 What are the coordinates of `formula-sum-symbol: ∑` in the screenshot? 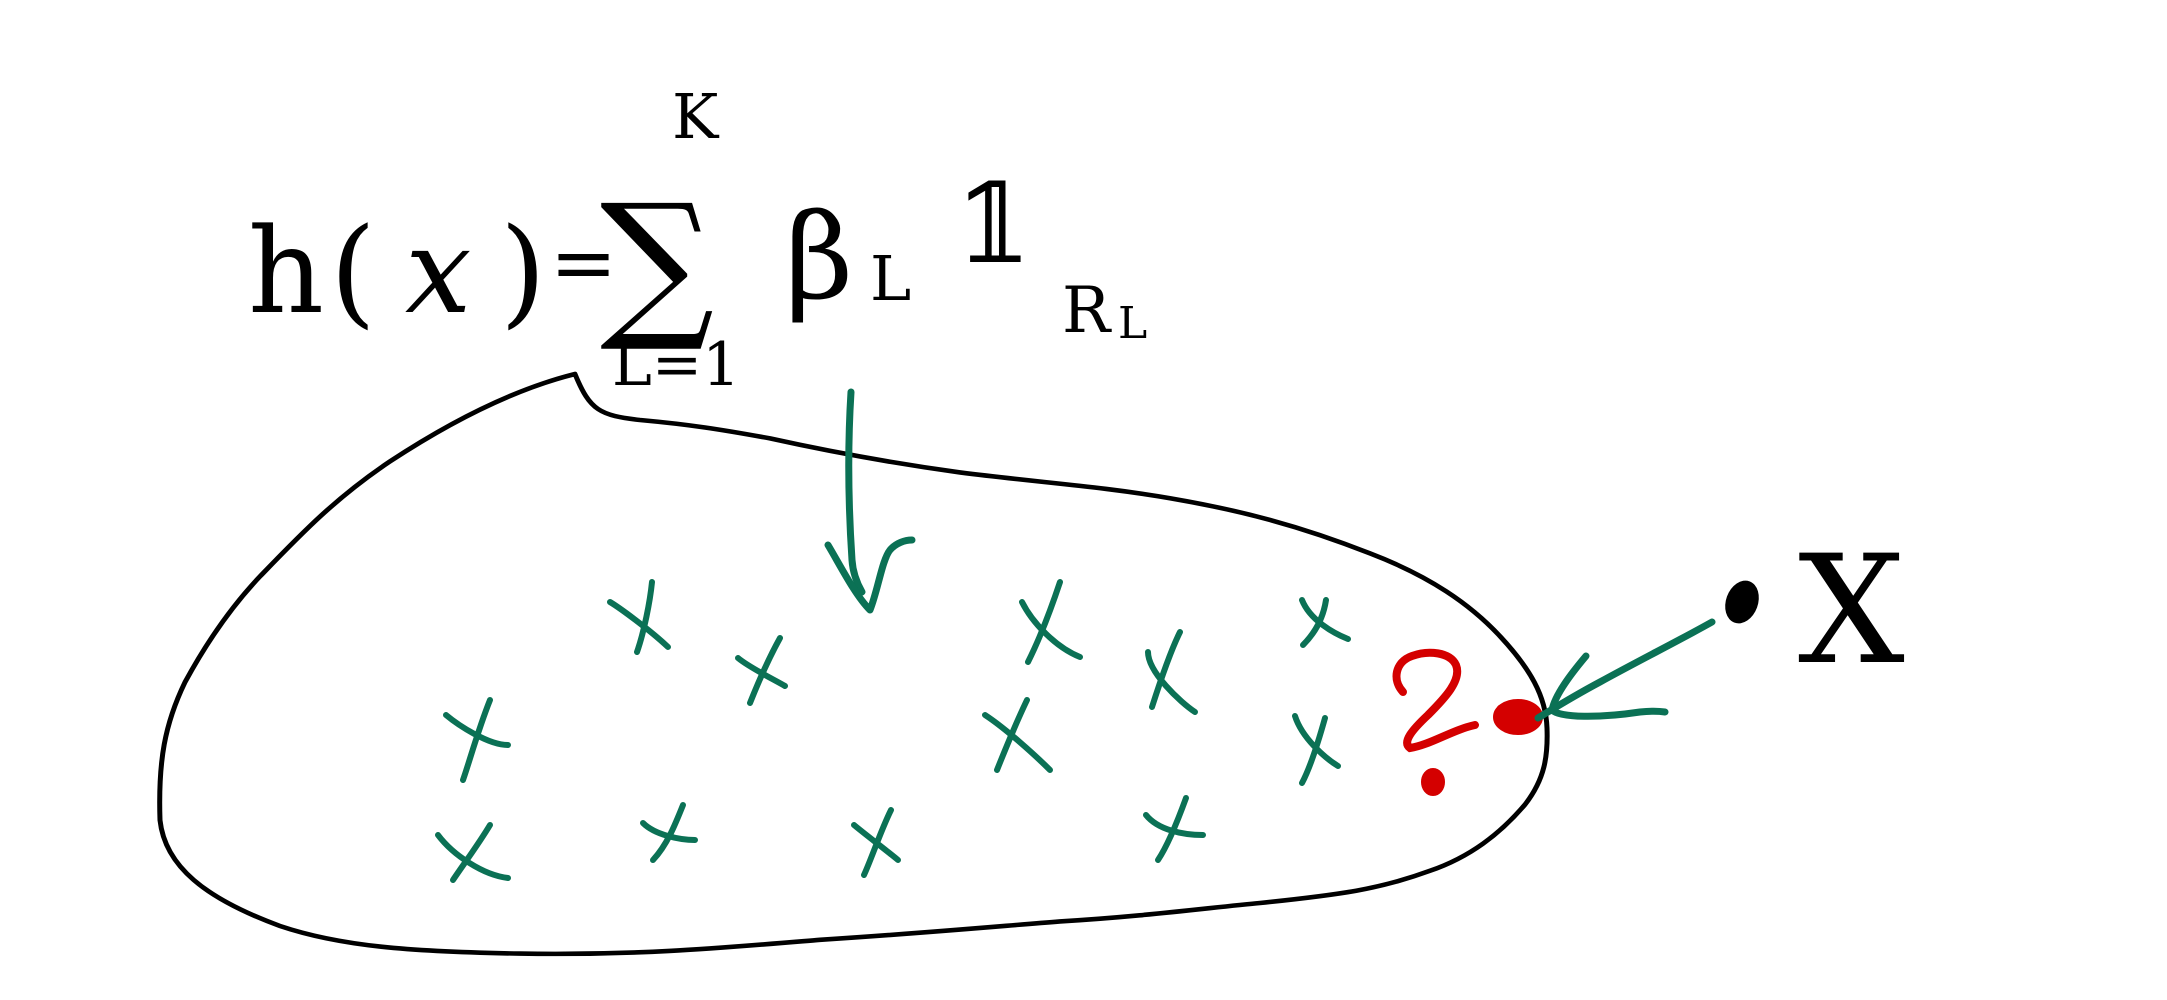 It's located at (657, 262).